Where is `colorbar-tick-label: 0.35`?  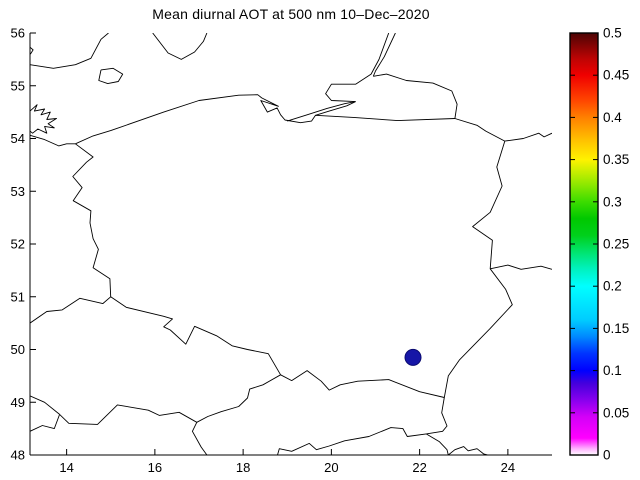 colorbar-tick-label: 0.35 is located at coordinates (616, 159).